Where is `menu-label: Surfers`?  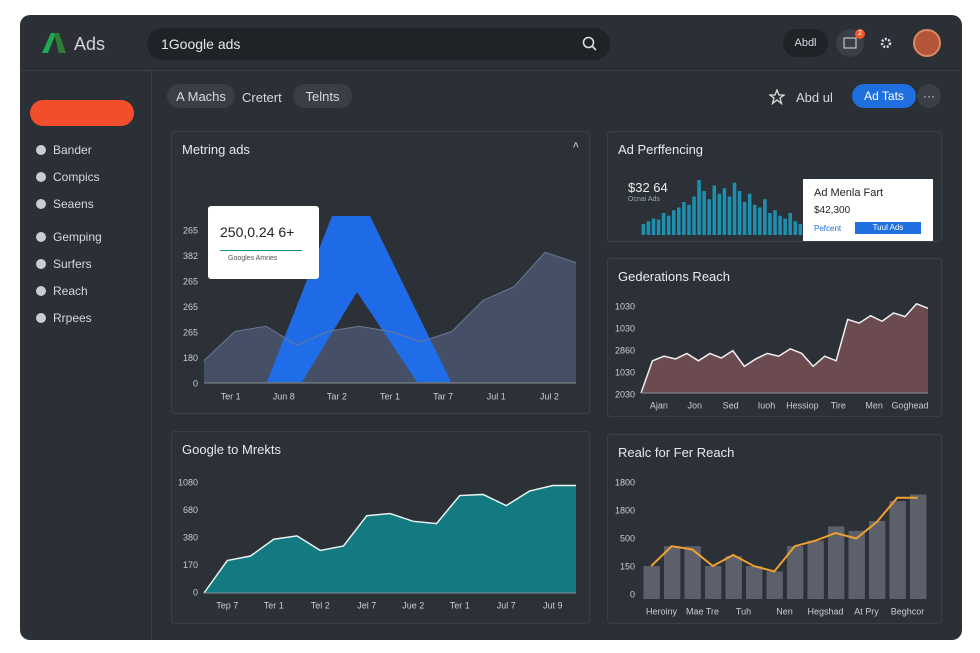 menu-label: Surfers is located at coordinates (72, 264).